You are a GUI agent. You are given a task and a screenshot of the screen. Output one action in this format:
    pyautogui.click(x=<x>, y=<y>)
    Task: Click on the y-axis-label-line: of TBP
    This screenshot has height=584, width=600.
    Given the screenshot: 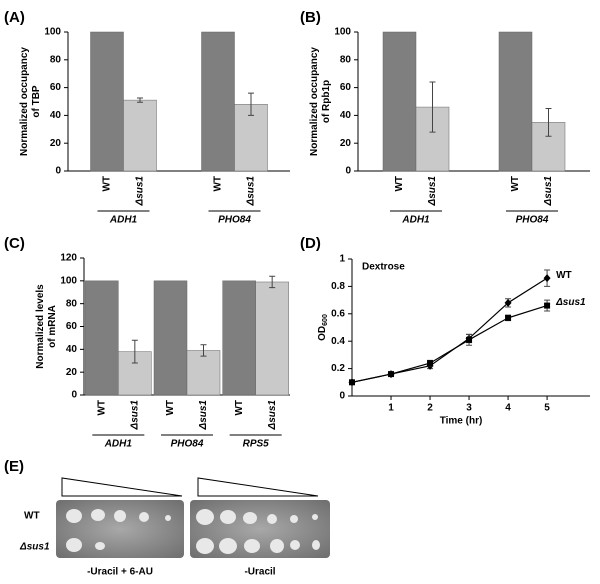 What is the action you would take?
    pyautogui.click(x=36, y=101)
    